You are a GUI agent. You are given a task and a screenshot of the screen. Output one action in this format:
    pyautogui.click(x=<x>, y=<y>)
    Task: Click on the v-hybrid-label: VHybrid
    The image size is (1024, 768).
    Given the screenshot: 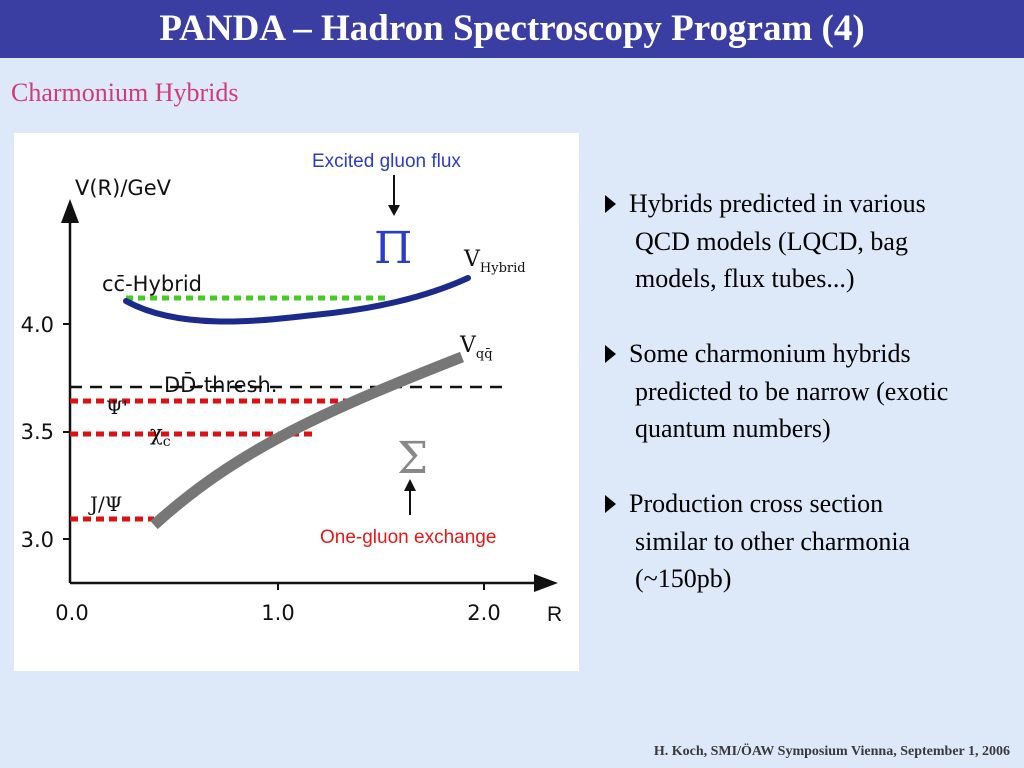 What is the action you would take?
    pyautogui.click(x=494, y=261)
    